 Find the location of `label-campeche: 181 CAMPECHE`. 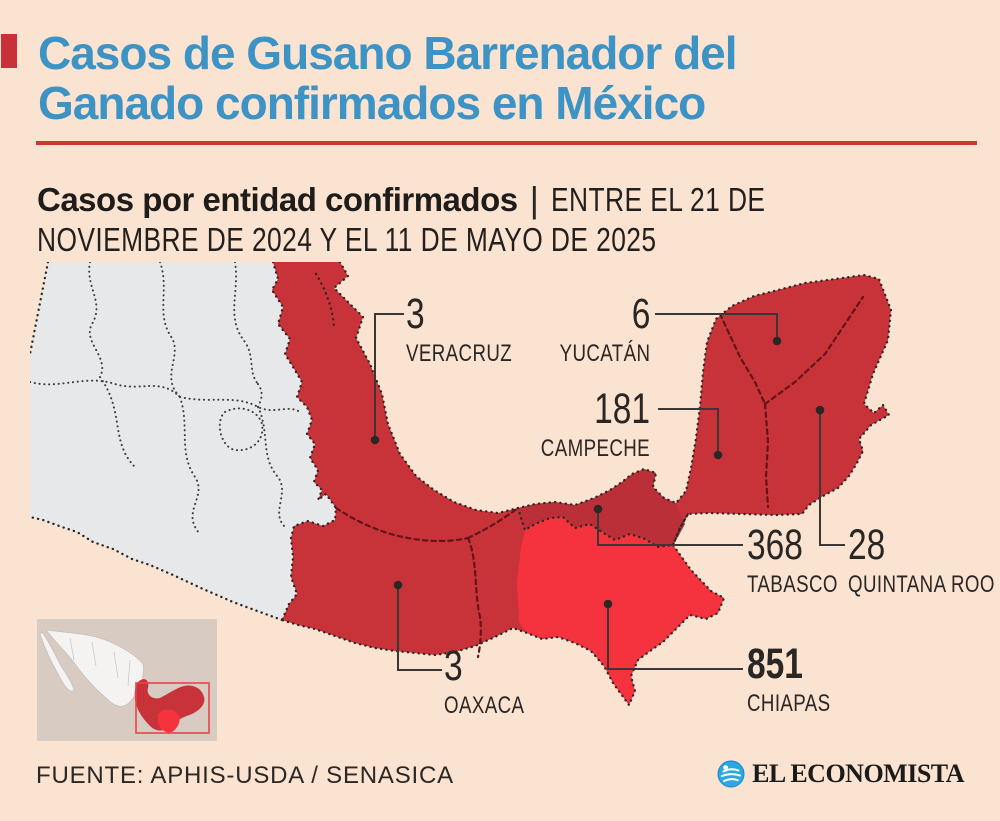

label-campeche: 181 CAMPECHE is located at coordinates (580, 423).